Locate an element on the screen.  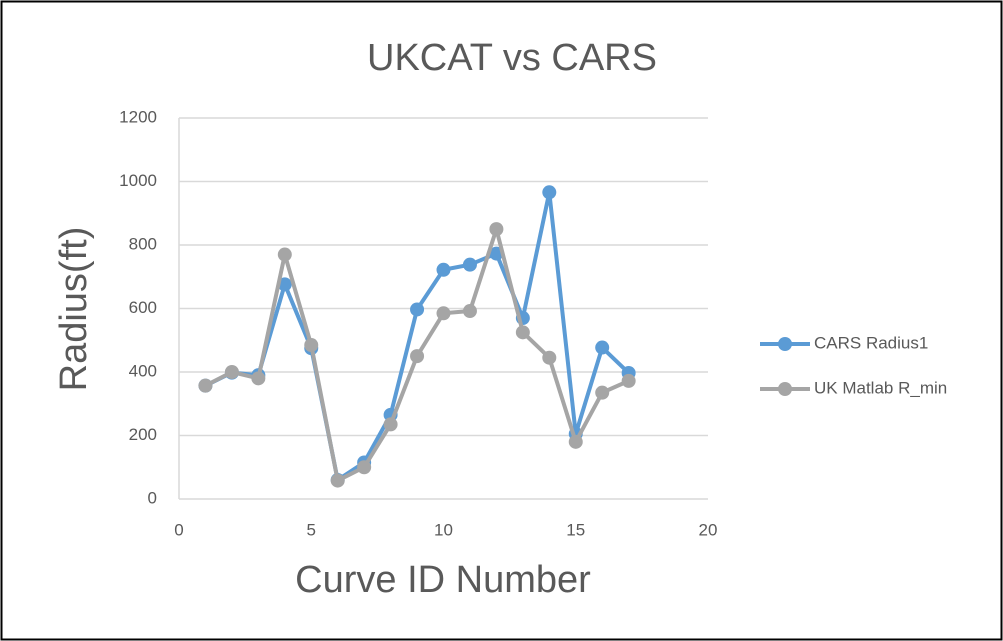
legend-label: UK Matlab R_min is located at coordinates (880, 387).